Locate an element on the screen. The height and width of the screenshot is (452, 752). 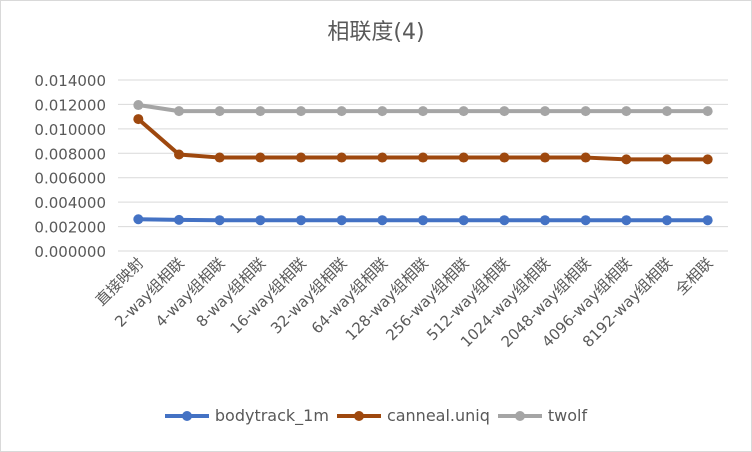
y-tick-label: 0.006000 is located at coordinates (70, 179).